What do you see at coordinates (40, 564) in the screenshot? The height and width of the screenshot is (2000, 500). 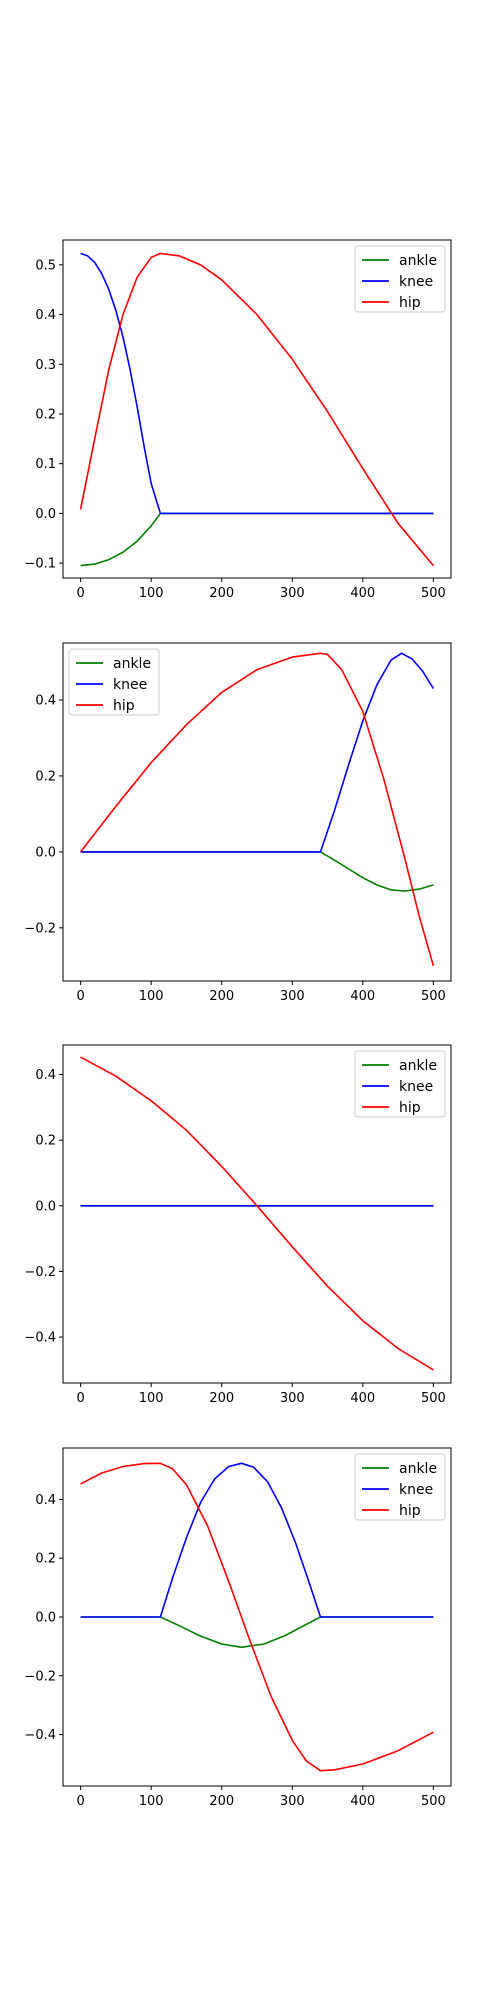 I see `y-tick-label: −0.1` at bounding box center [40, 564].